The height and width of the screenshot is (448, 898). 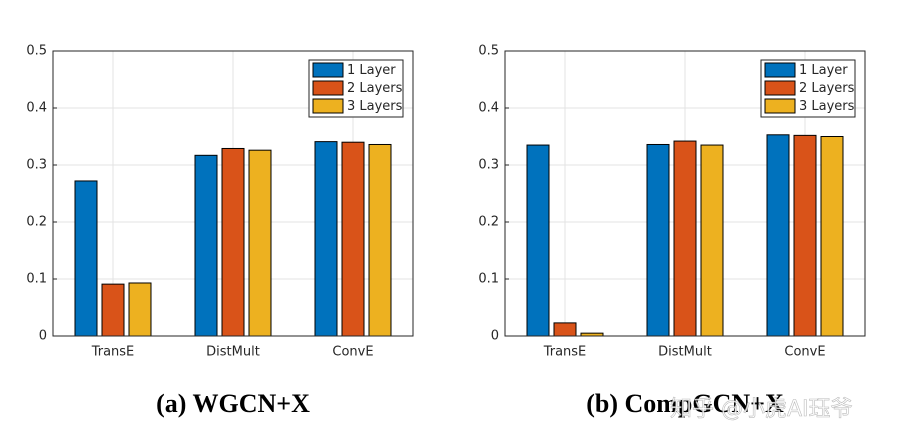 I want to click on watermark: 知乎 @小虎AI珏爷, so click(x=761, y=409).